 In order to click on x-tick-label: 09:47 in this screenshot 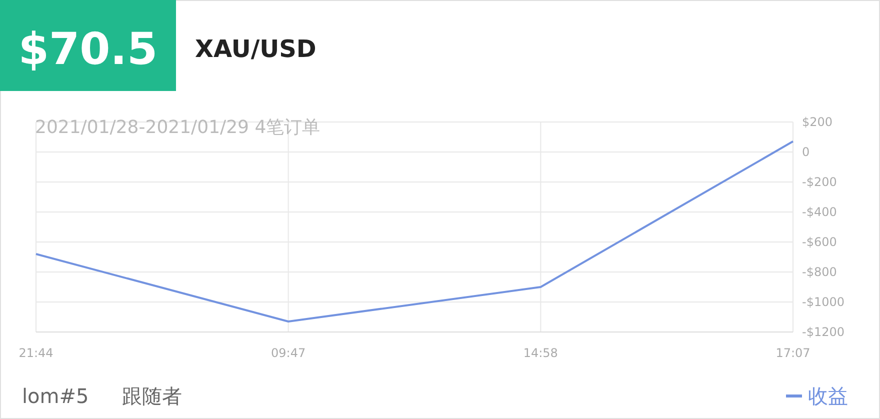, I will do `click(288, 353)`.